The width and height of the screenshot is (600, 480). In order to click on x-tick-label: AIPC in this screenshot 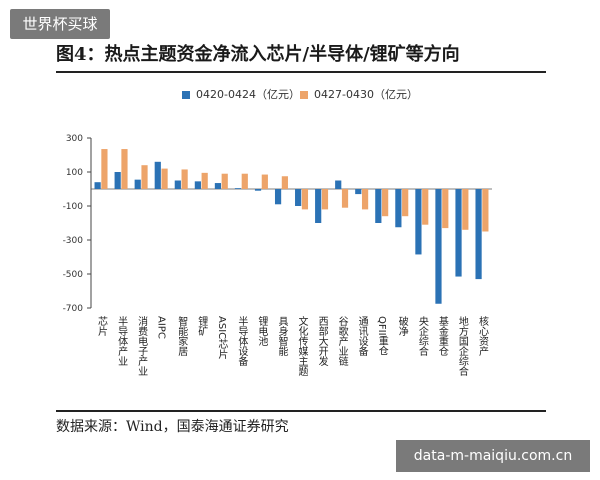, I will do `click(161, 327)`.